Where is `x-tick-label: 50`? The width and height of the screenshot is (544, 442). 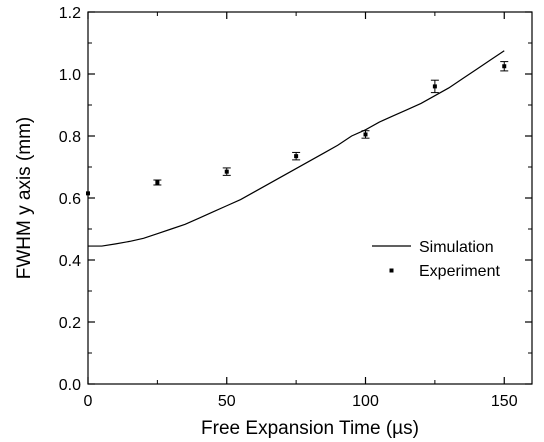 x-tick-label: 50 is located at coordinates (227, 401).